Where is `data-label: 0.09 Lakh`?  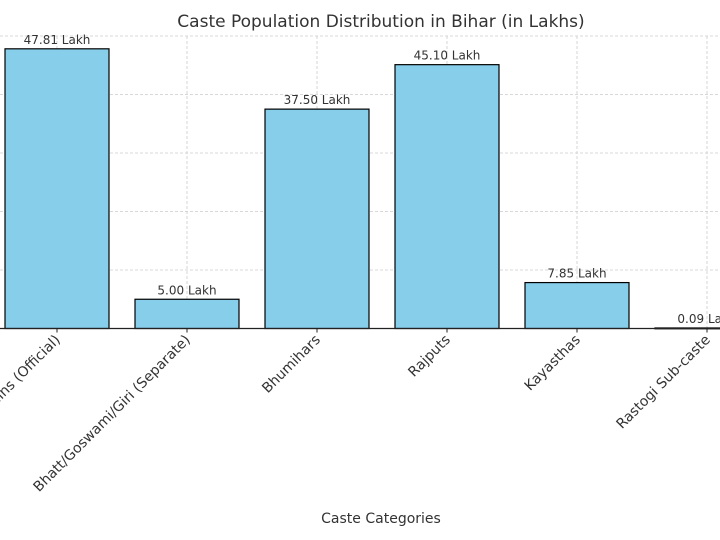
data-label: 0.09 Lakh is located at coordinates (698, 319).